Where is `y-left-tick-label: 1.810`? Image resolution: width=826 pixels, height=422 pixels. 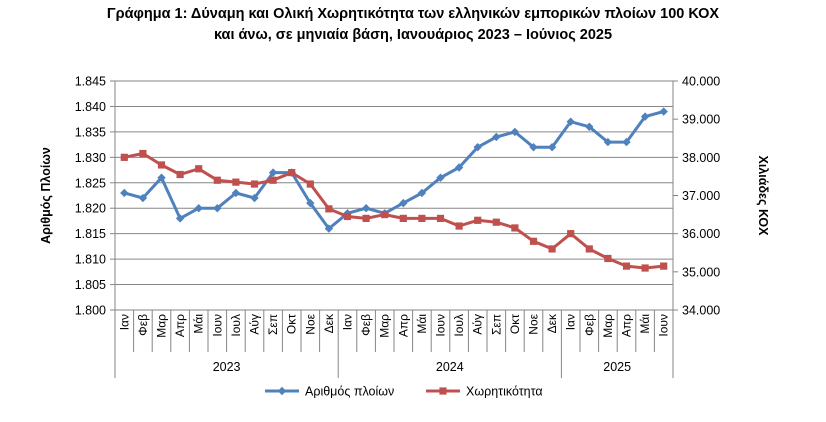
y-left-tick-label: 1.810 is located at coordinates (90, 260).